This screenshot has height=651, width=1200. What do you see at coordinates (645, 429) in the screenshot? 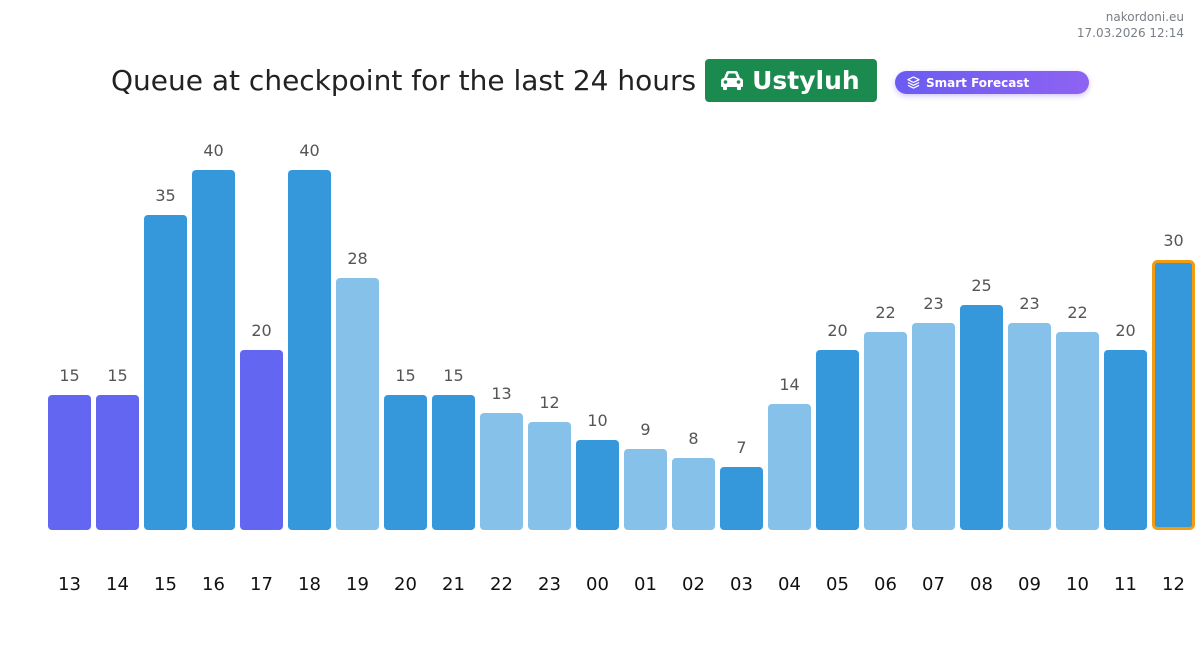
I see `data-label-01: 9` at bounding box center [645, 429].